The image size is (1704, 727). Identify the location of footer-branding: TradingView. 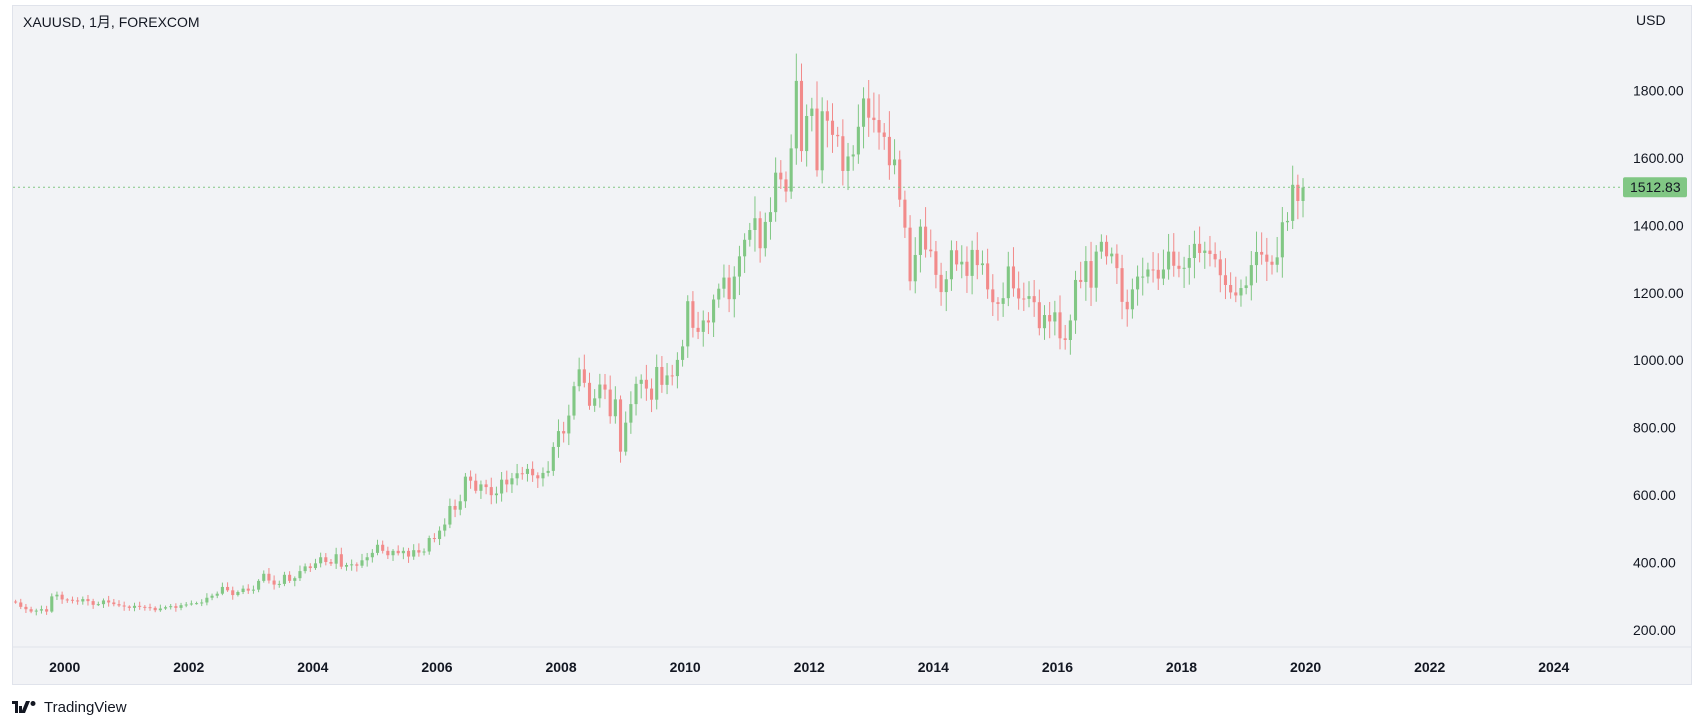
(69, 707).